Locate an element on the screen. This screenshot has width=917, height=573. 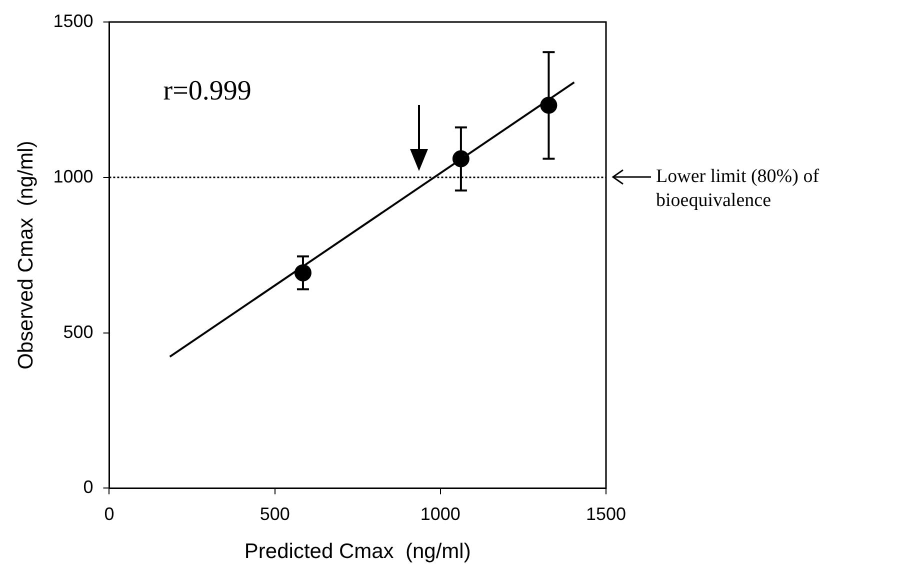
y-tick-label: 0 is located at coordinates (88, 487).